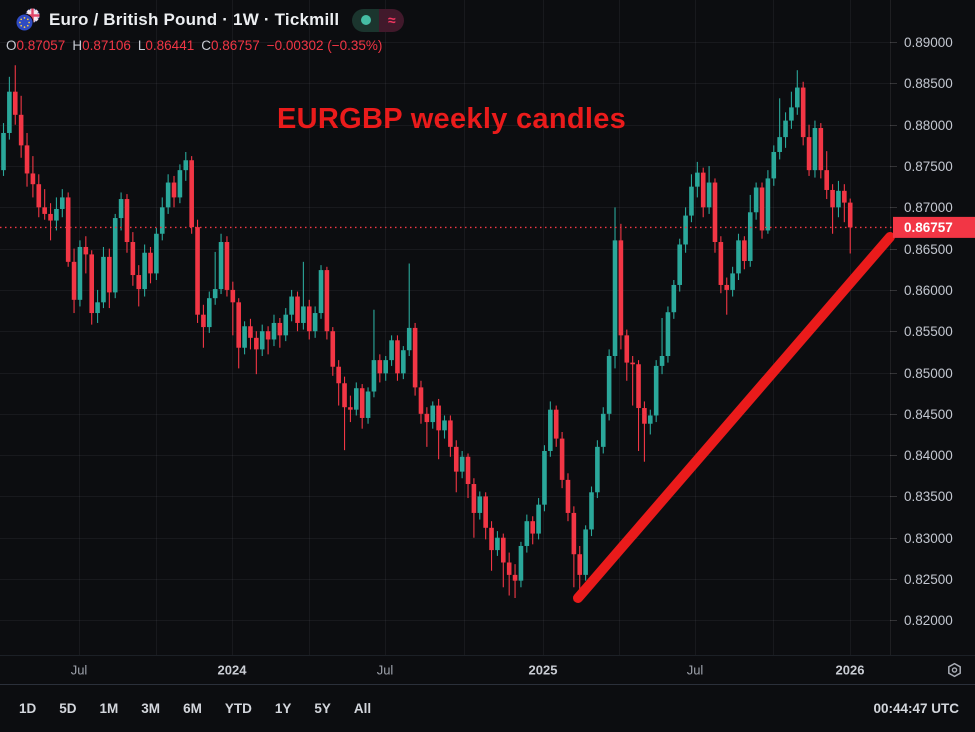 This screenshot has height=732, width=975. Describe the element at coordinates (452, 119) in the screenshot. I see `annotation-label: EURGBP weekly candles` at that location.